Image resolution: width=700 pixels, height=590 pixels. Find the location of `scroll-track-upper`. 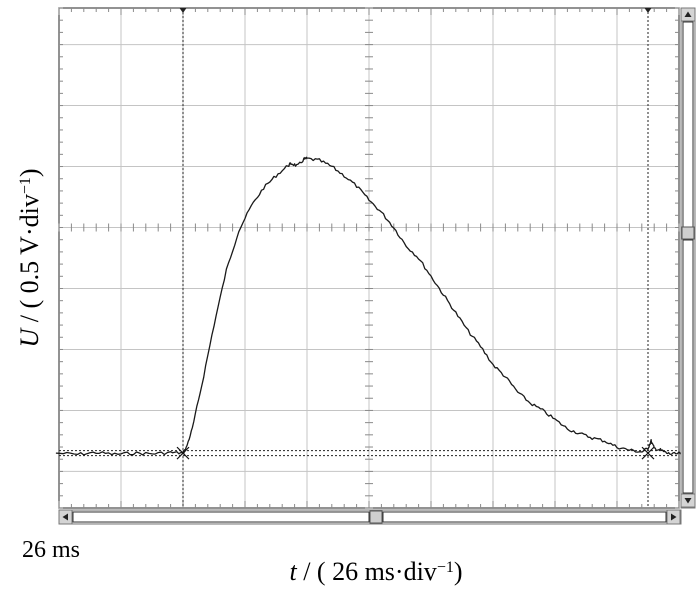

scroll-track-upper is located at coordinates (688, 124).